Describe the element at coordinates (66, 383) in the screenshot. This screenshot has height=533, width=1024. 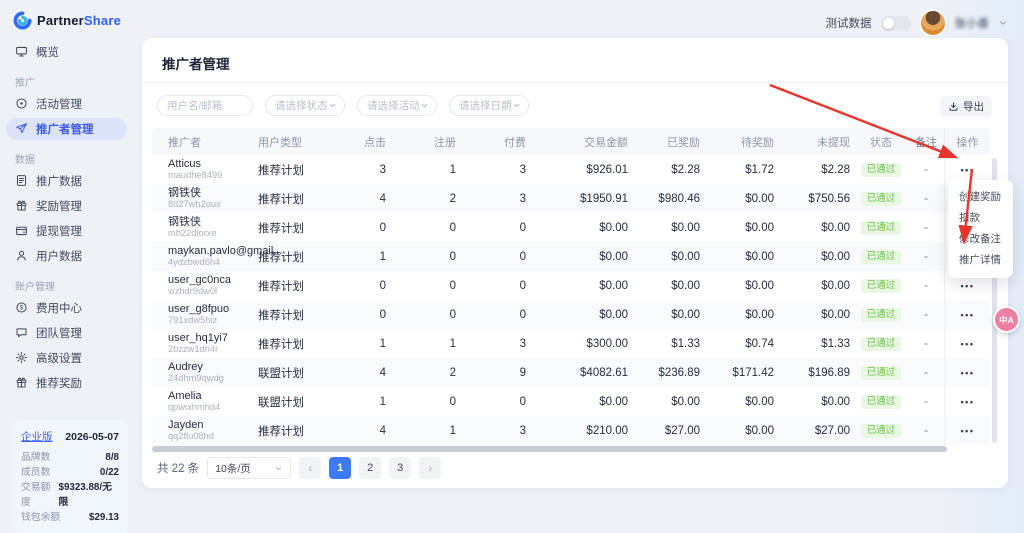
I see `sidebar-item-gift: 推荐奖励` at that location.